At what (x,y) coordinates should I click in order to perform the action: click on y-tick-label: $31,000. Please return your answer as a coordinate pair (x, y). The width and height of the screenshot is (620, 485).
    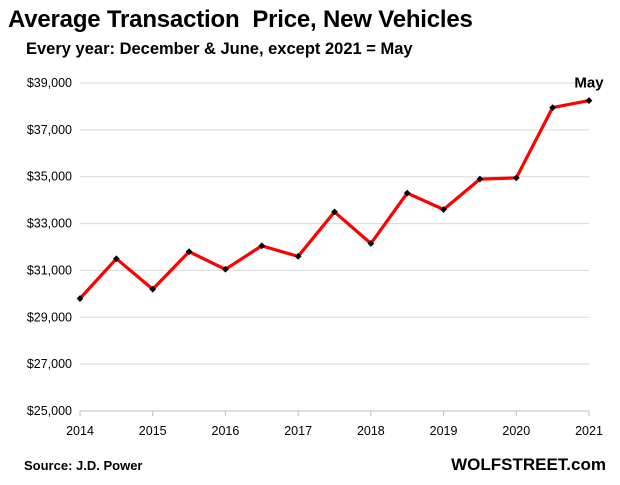
    Looking at the image, I should click on (49, 270).